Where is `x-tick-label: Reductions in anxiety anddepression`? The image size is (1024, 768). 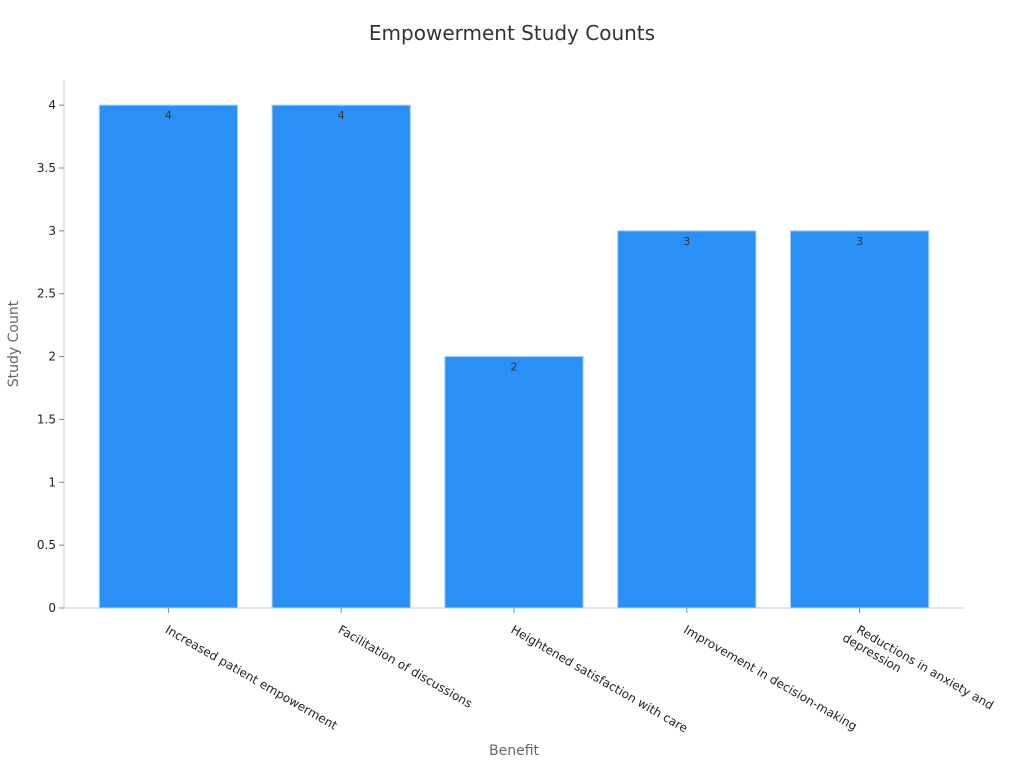
x-tick-label: Reductions in anxiety anddepression is located at coordinates (918, 671).